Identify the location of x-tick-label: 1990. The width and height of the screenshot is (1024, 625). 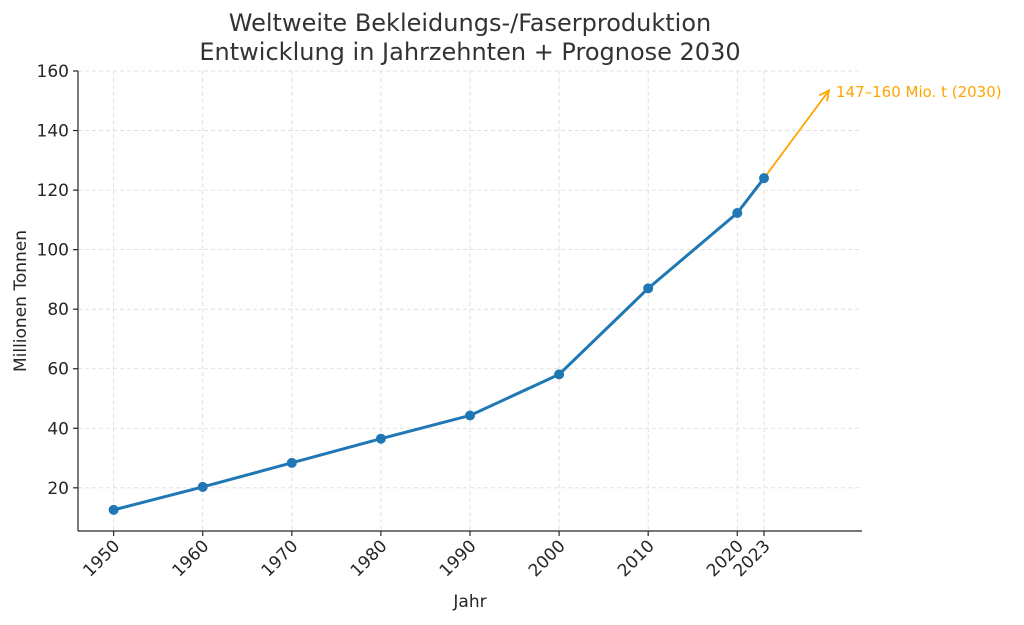
(458, 558).